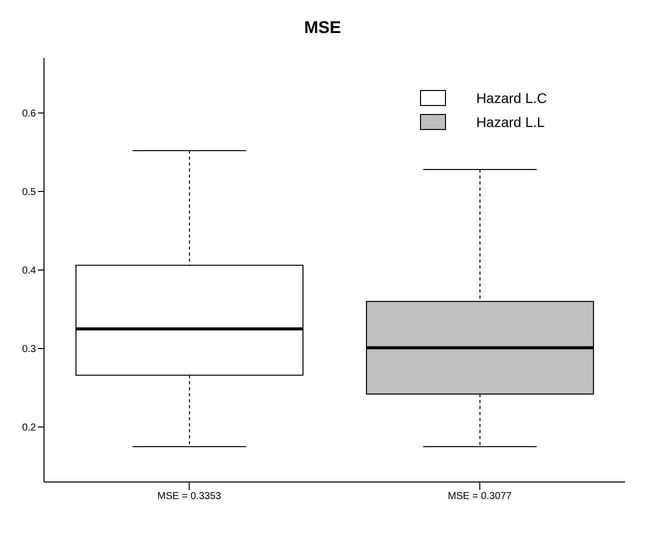 This screenshot has height=538, width=645. I want to click on chart-title: MSE, so click(322, 28).